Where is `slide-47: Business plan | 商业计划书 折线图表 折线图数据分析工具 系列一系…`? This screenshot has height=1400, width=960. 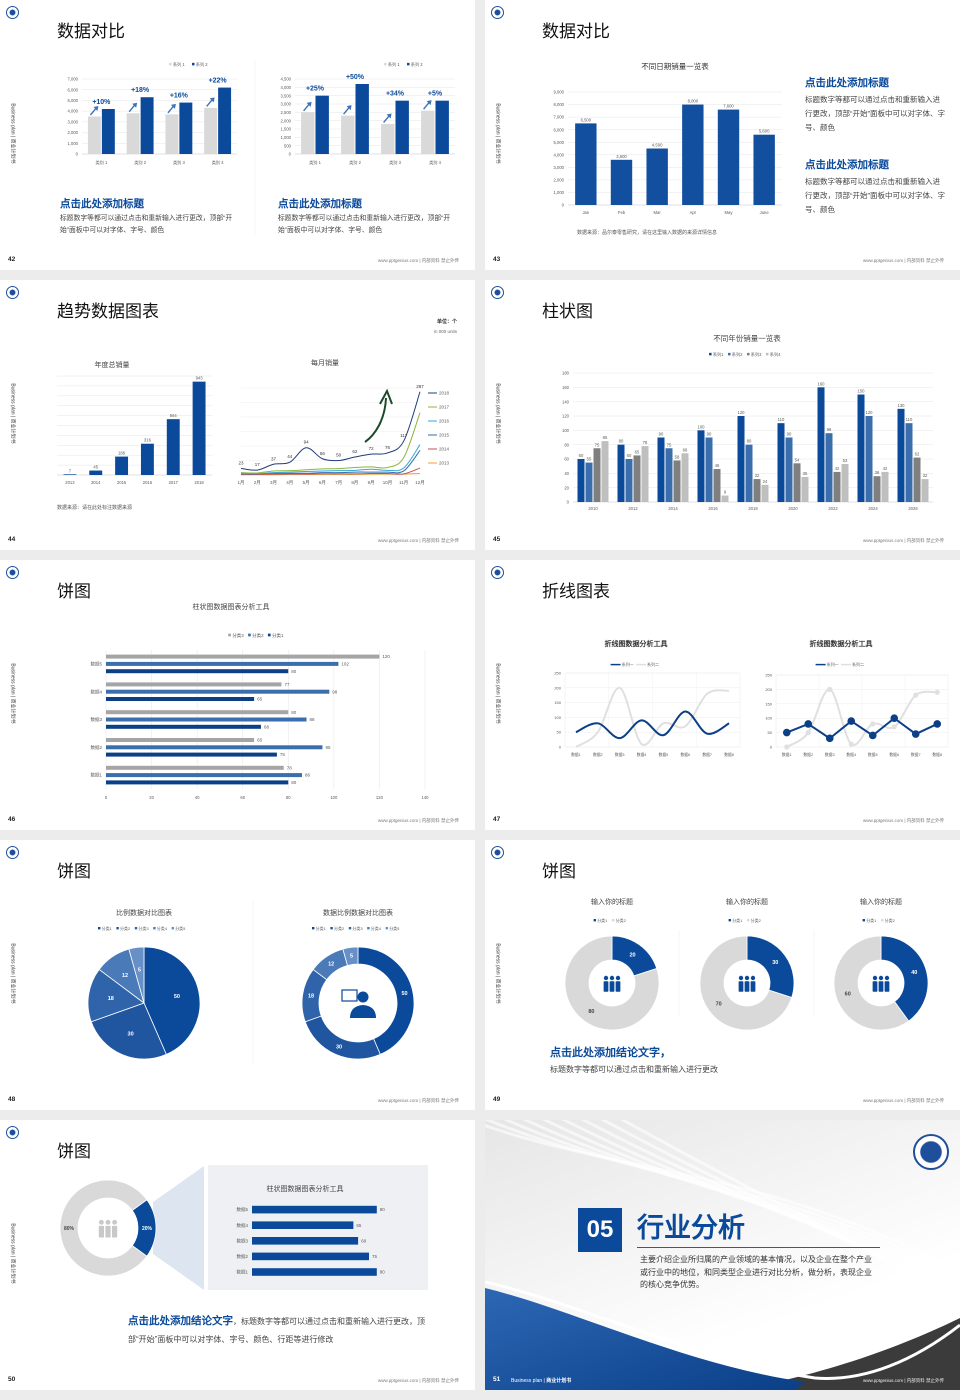
slide-47: Business plan | 商业计划书 折线图表 折线图数据分析工具 系列一系… is located at coordinates (722, 695).